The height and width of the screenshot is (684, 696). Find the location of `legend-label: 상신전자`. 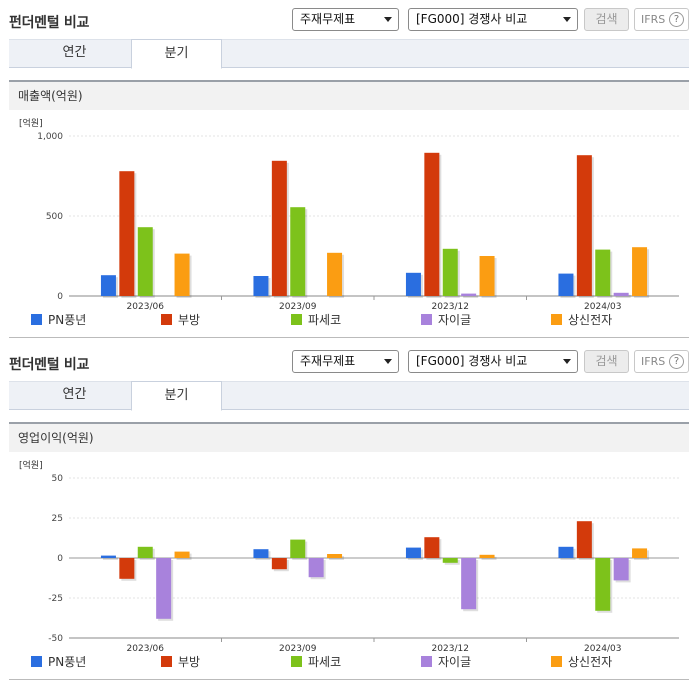

legend-label: 상신전자 is located at coordinates (590, 662).